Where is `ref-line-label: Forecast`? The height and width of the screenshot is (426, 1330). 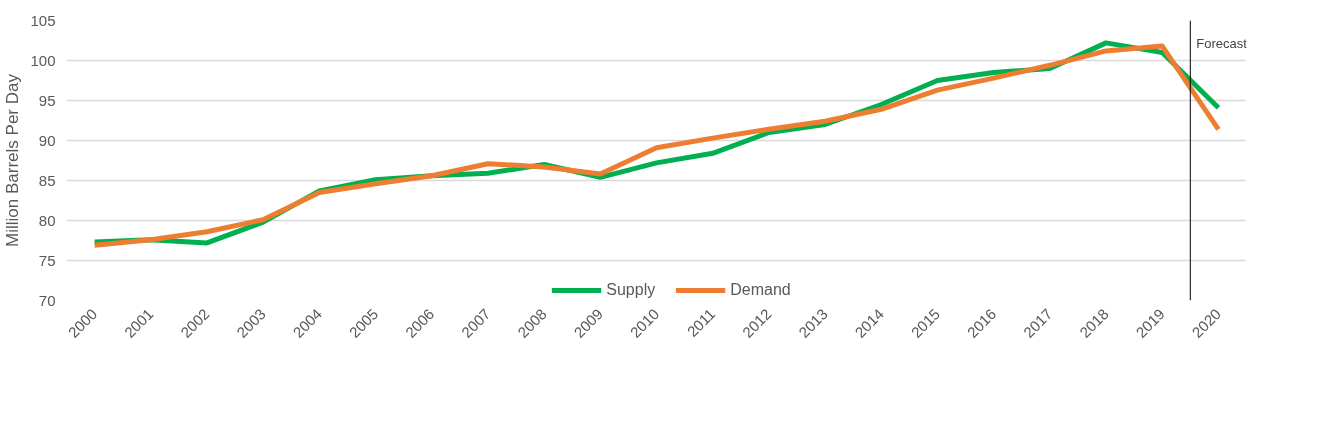
ref-line-label: Forecast is located at coordinates (1222, 43).